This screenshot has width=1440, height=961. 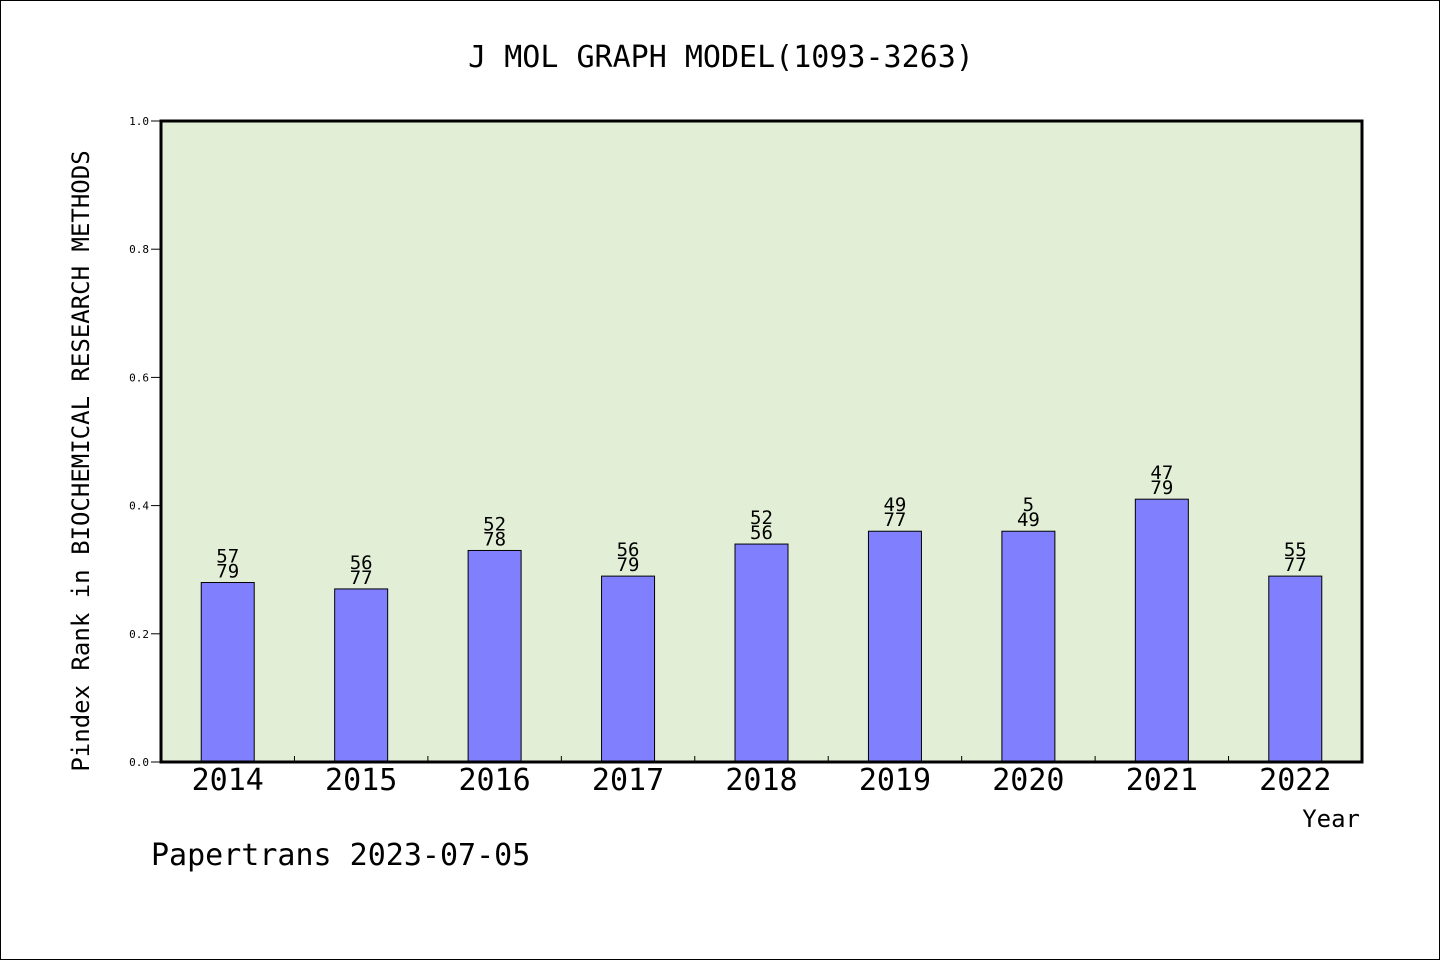 What do you see at coordinates (1161, 473) in the screenshot?
I see `bar-rank-label: 47` at bounding box center [1161, 473].